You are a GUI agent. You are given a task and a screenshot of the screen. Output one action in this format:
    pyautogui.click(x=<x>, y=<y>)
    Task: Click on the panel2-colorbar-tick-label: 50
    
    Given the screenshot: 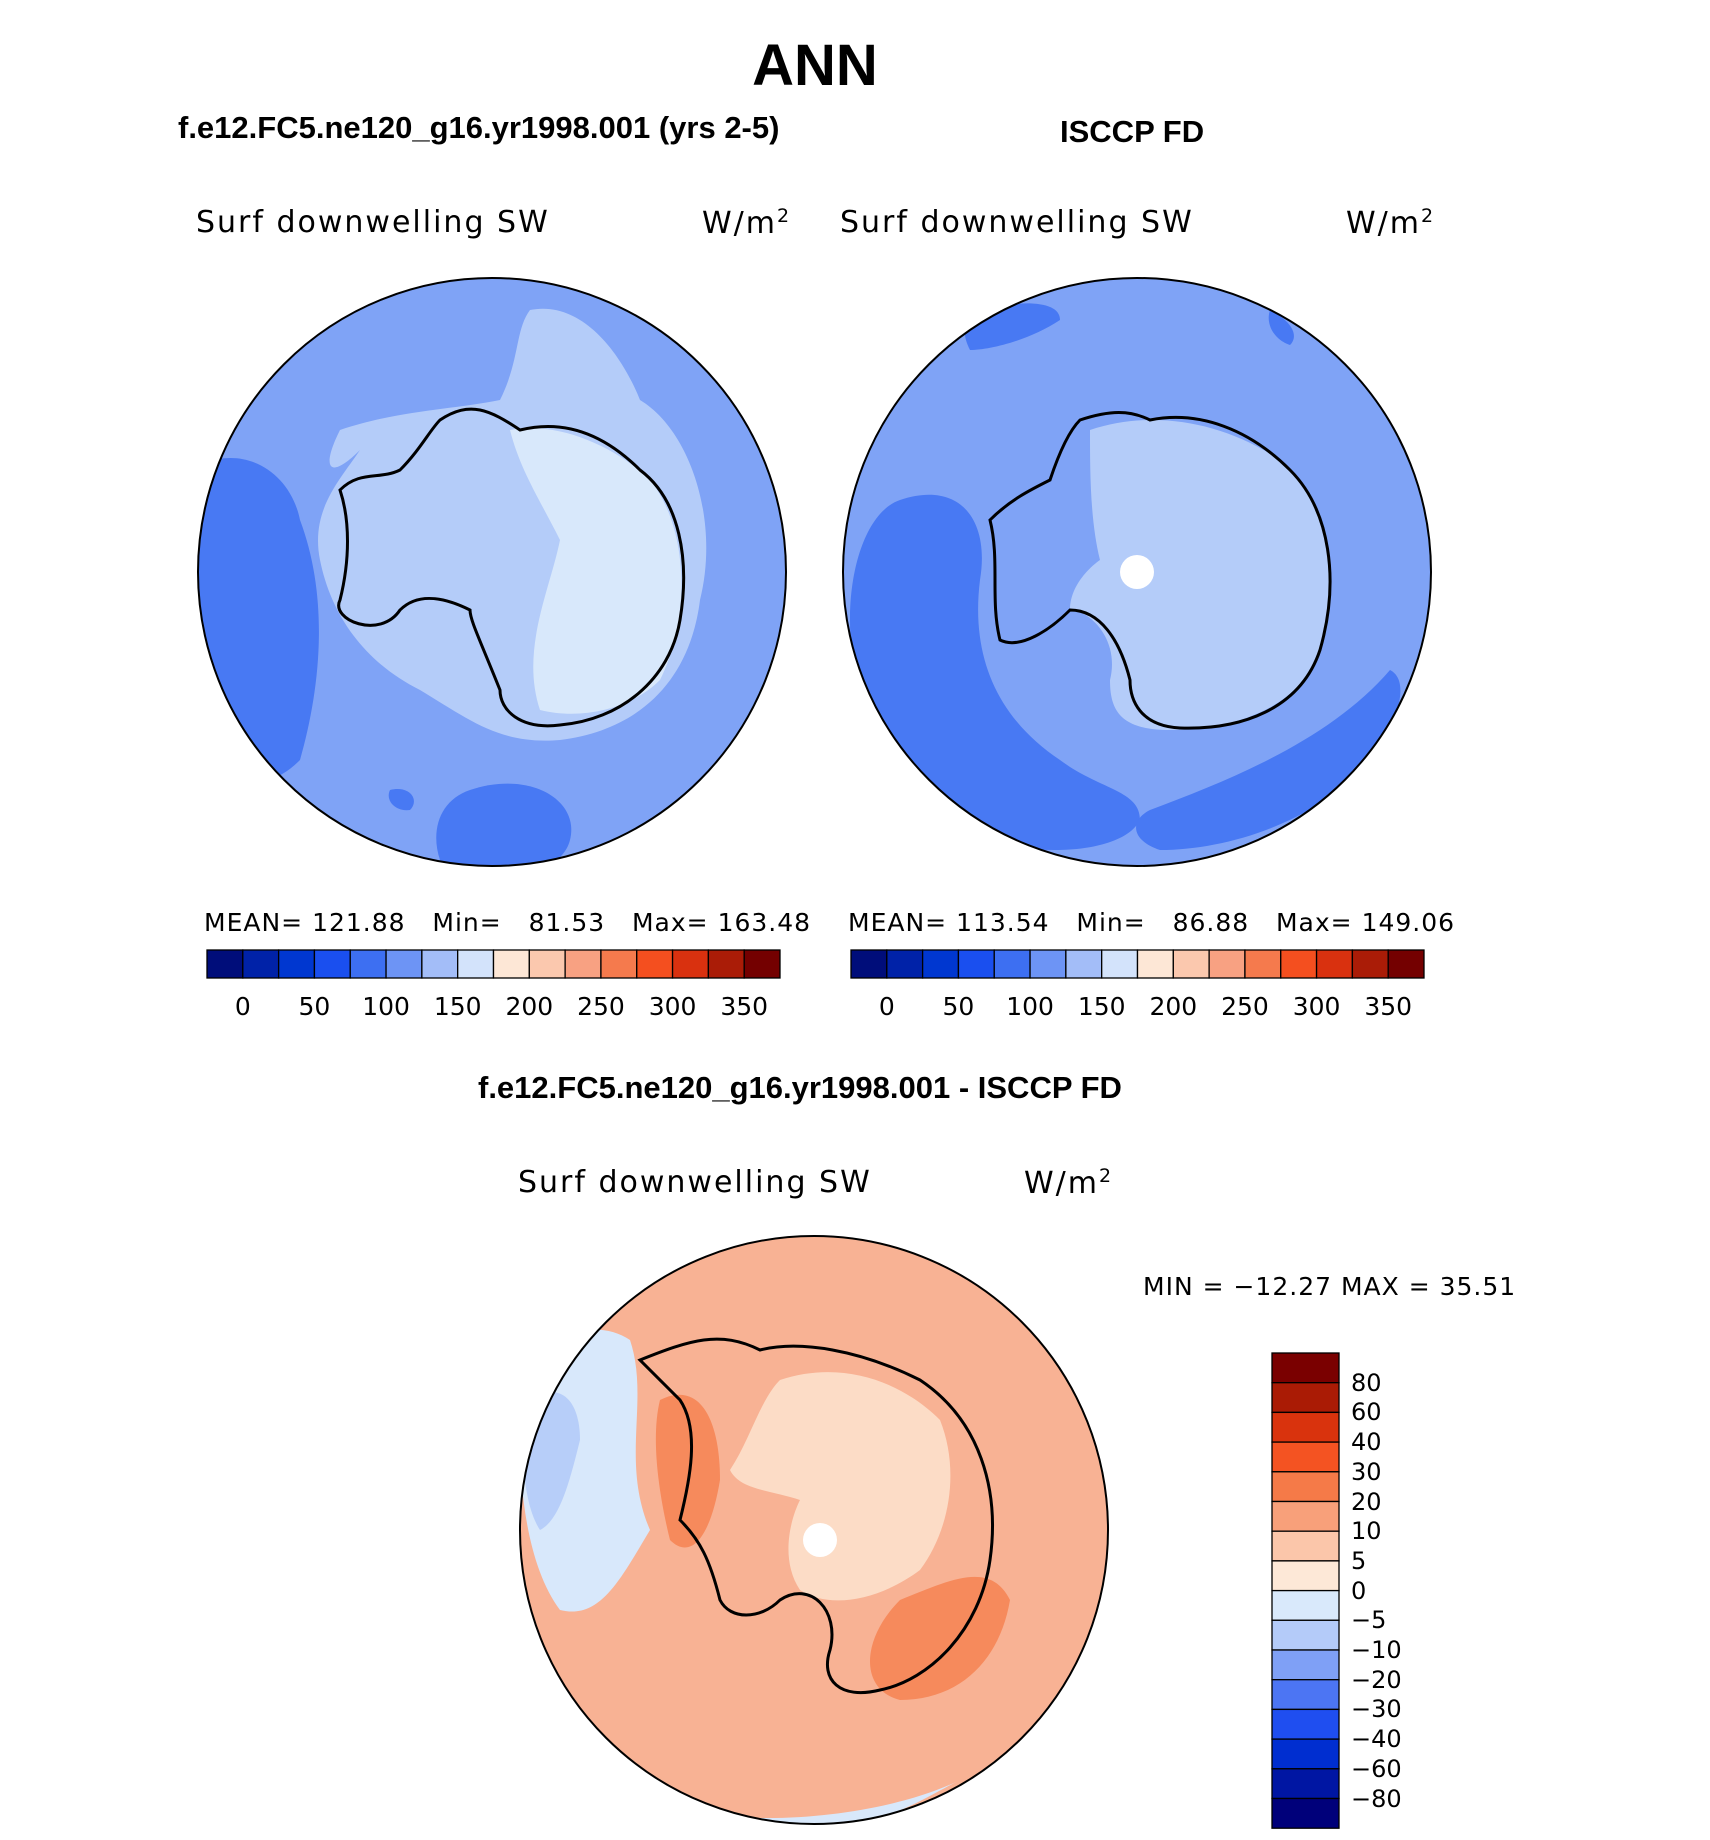 What is the action you would take?
    pyautogui.click(x=958, y=1006)
    